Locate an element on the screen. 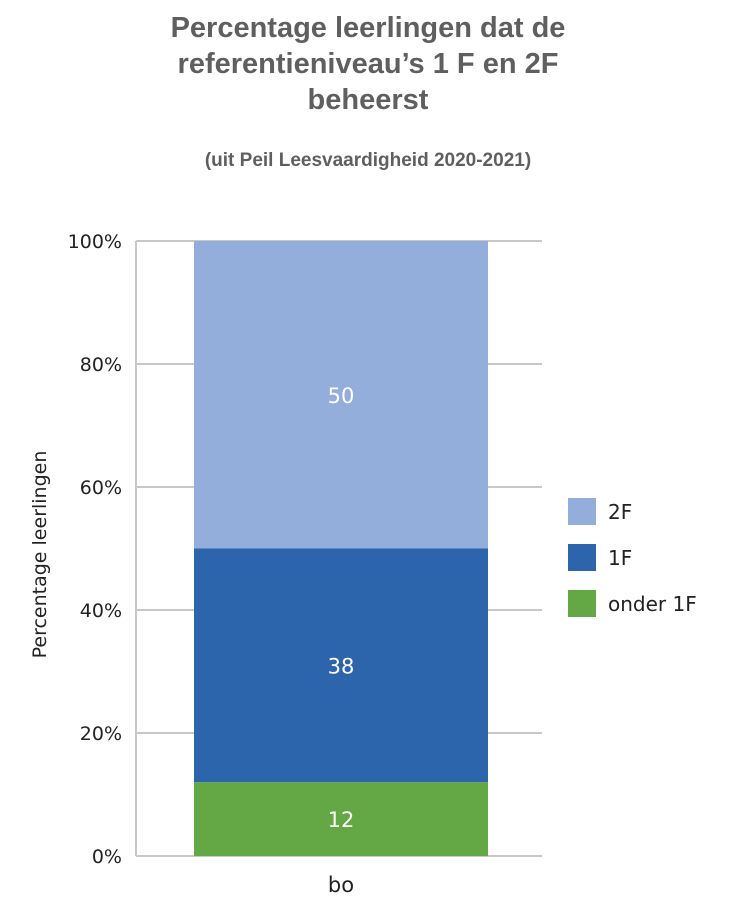 The height and width of the screenshot is (924, 736). data-label: 38 is located at coordinates (341, 666).